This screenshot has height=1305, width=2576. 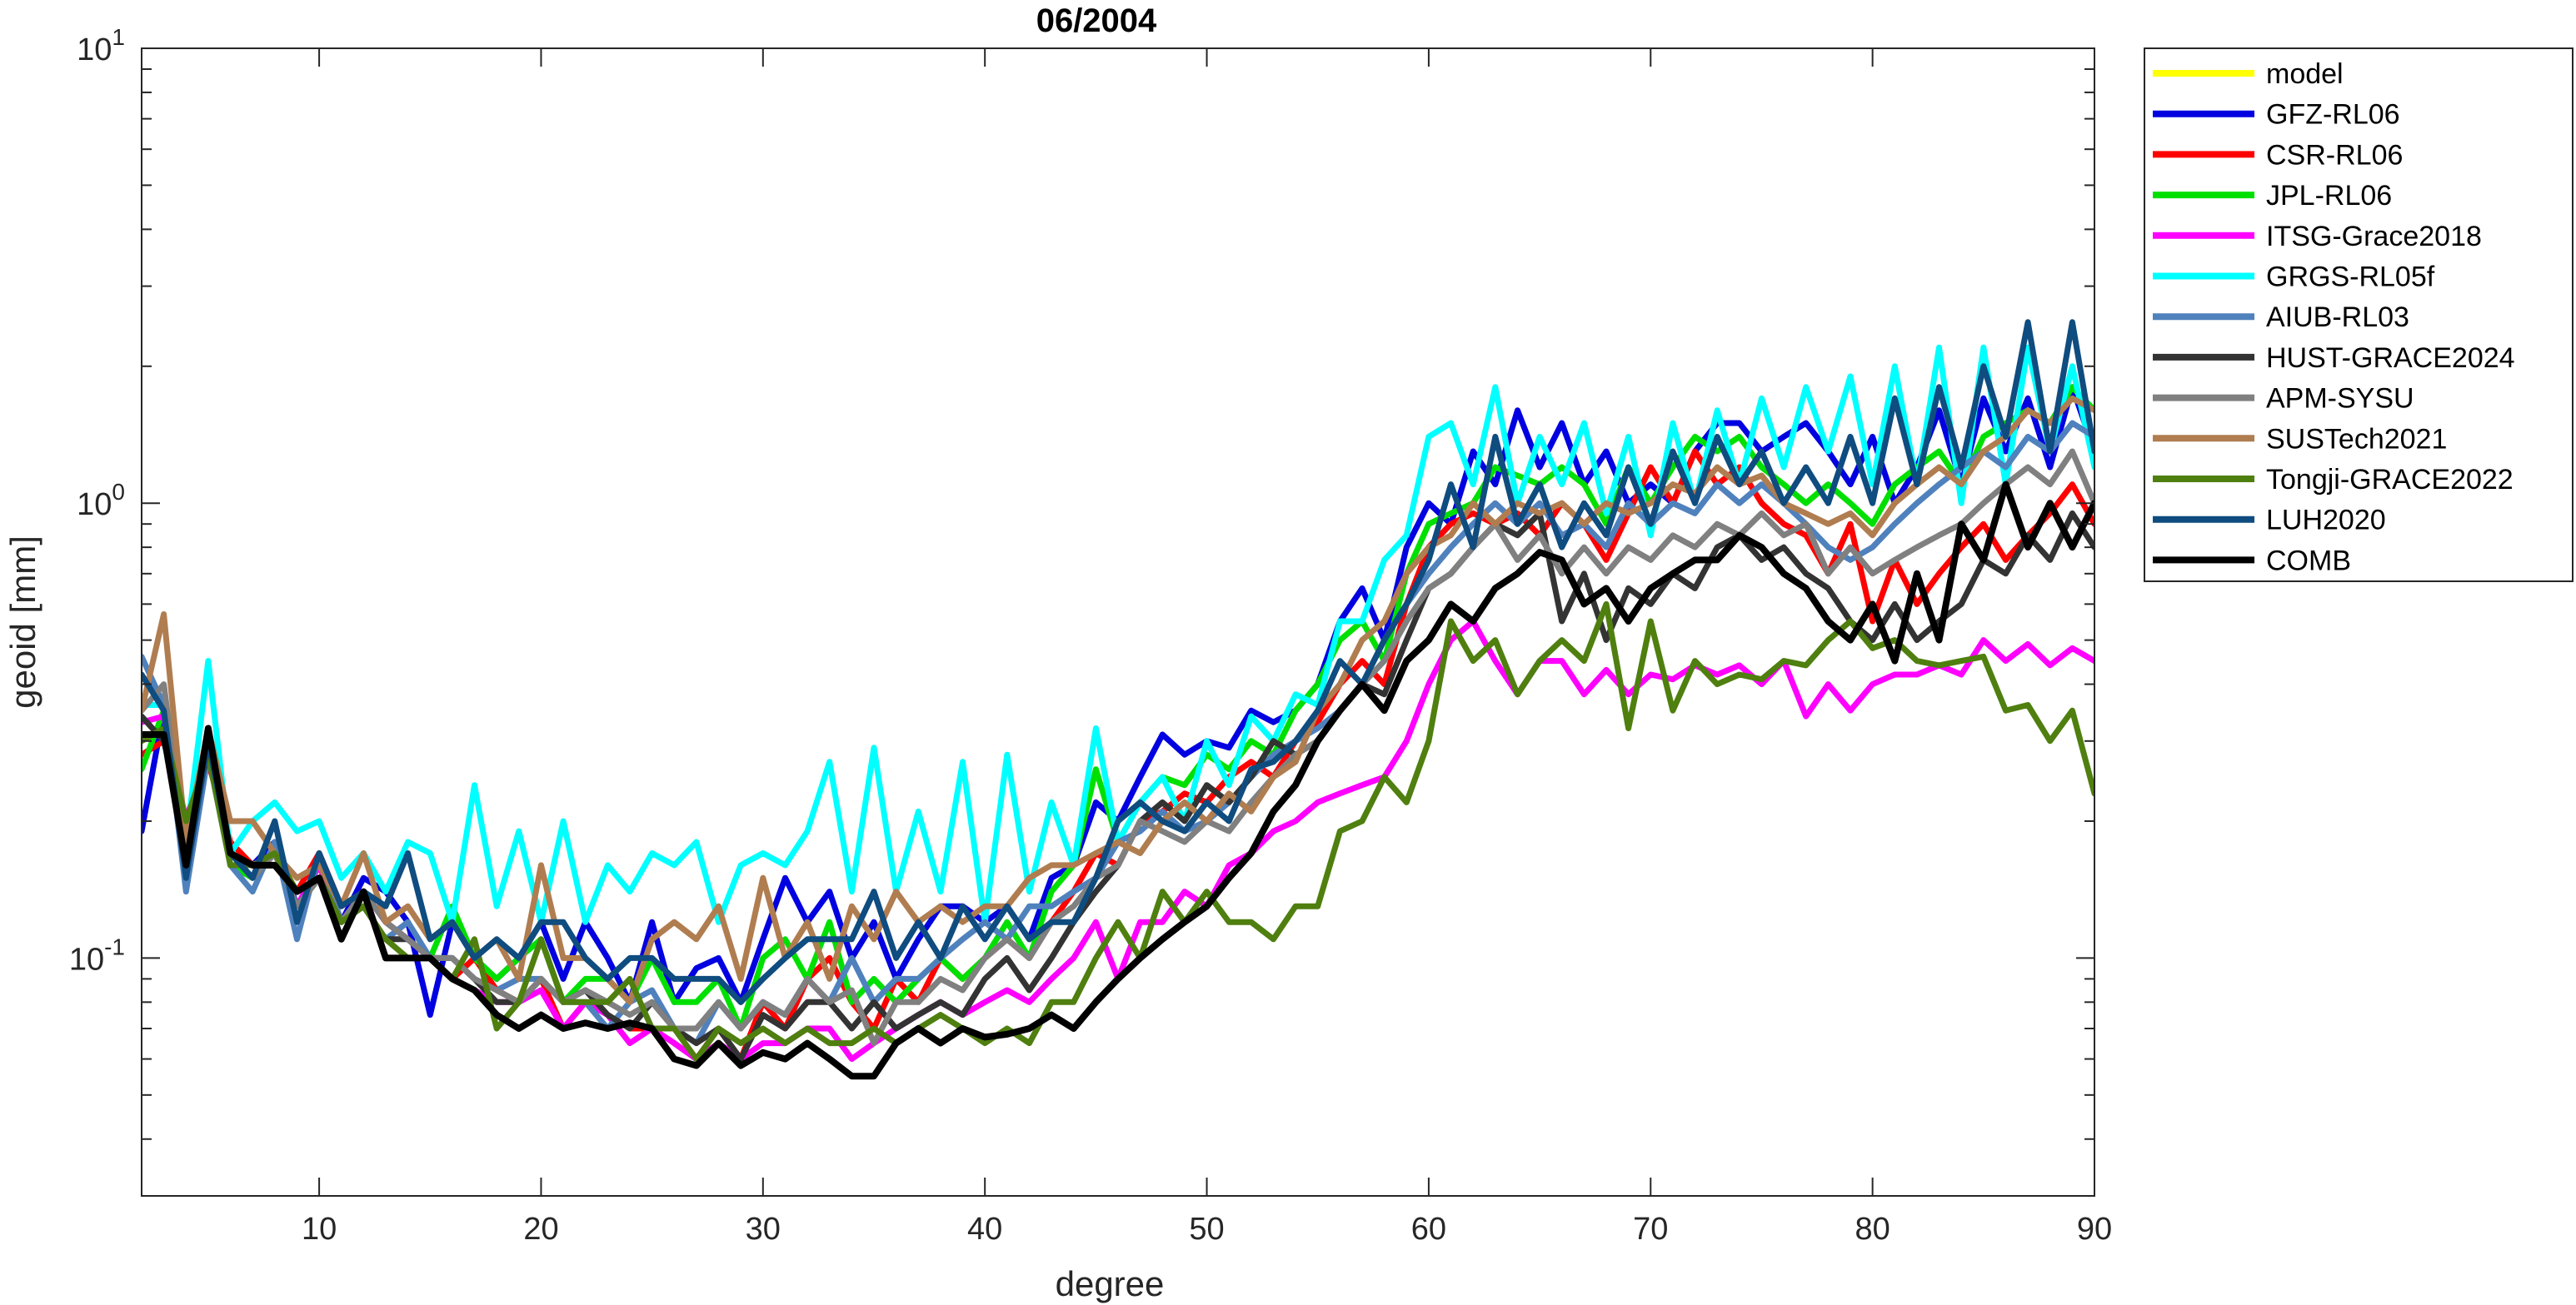 I want to click on legend-label-gfz-rl06: GFZ-RL06, so click(x=2333, y=115).